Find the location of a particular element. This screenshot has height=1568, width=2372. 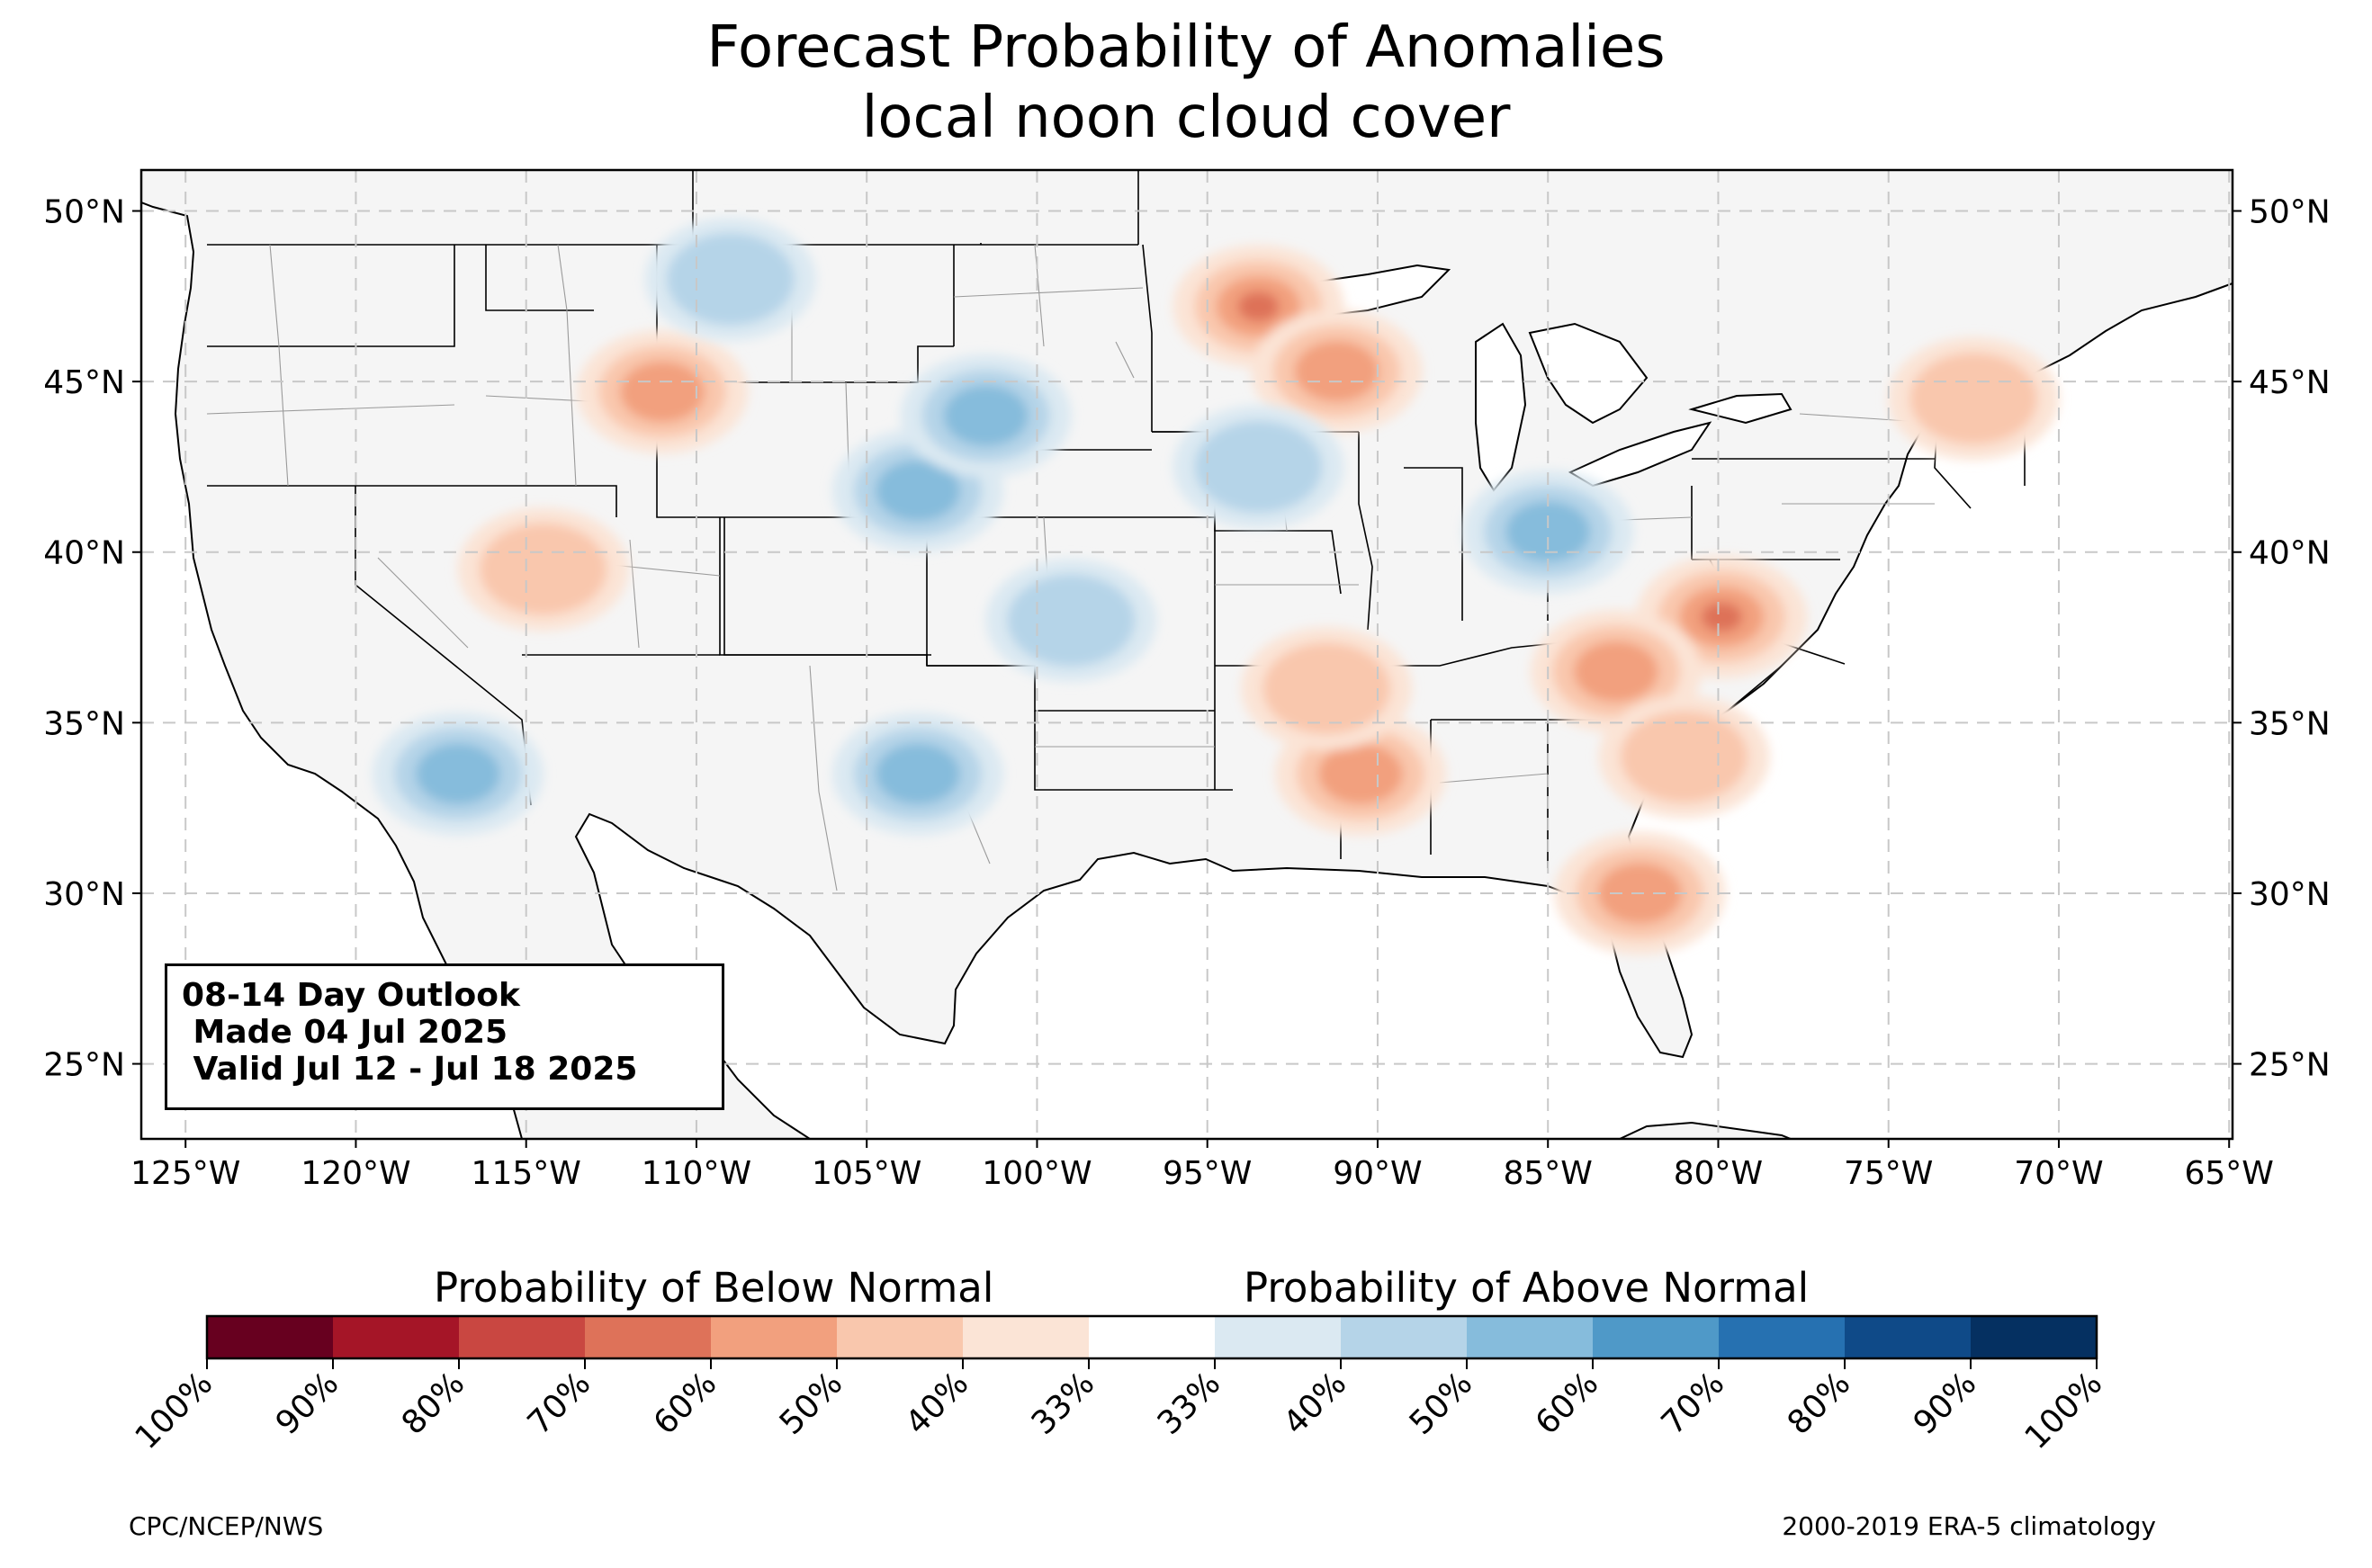

lon-tick-label: 115°W is located at coordinates (526, 1173).